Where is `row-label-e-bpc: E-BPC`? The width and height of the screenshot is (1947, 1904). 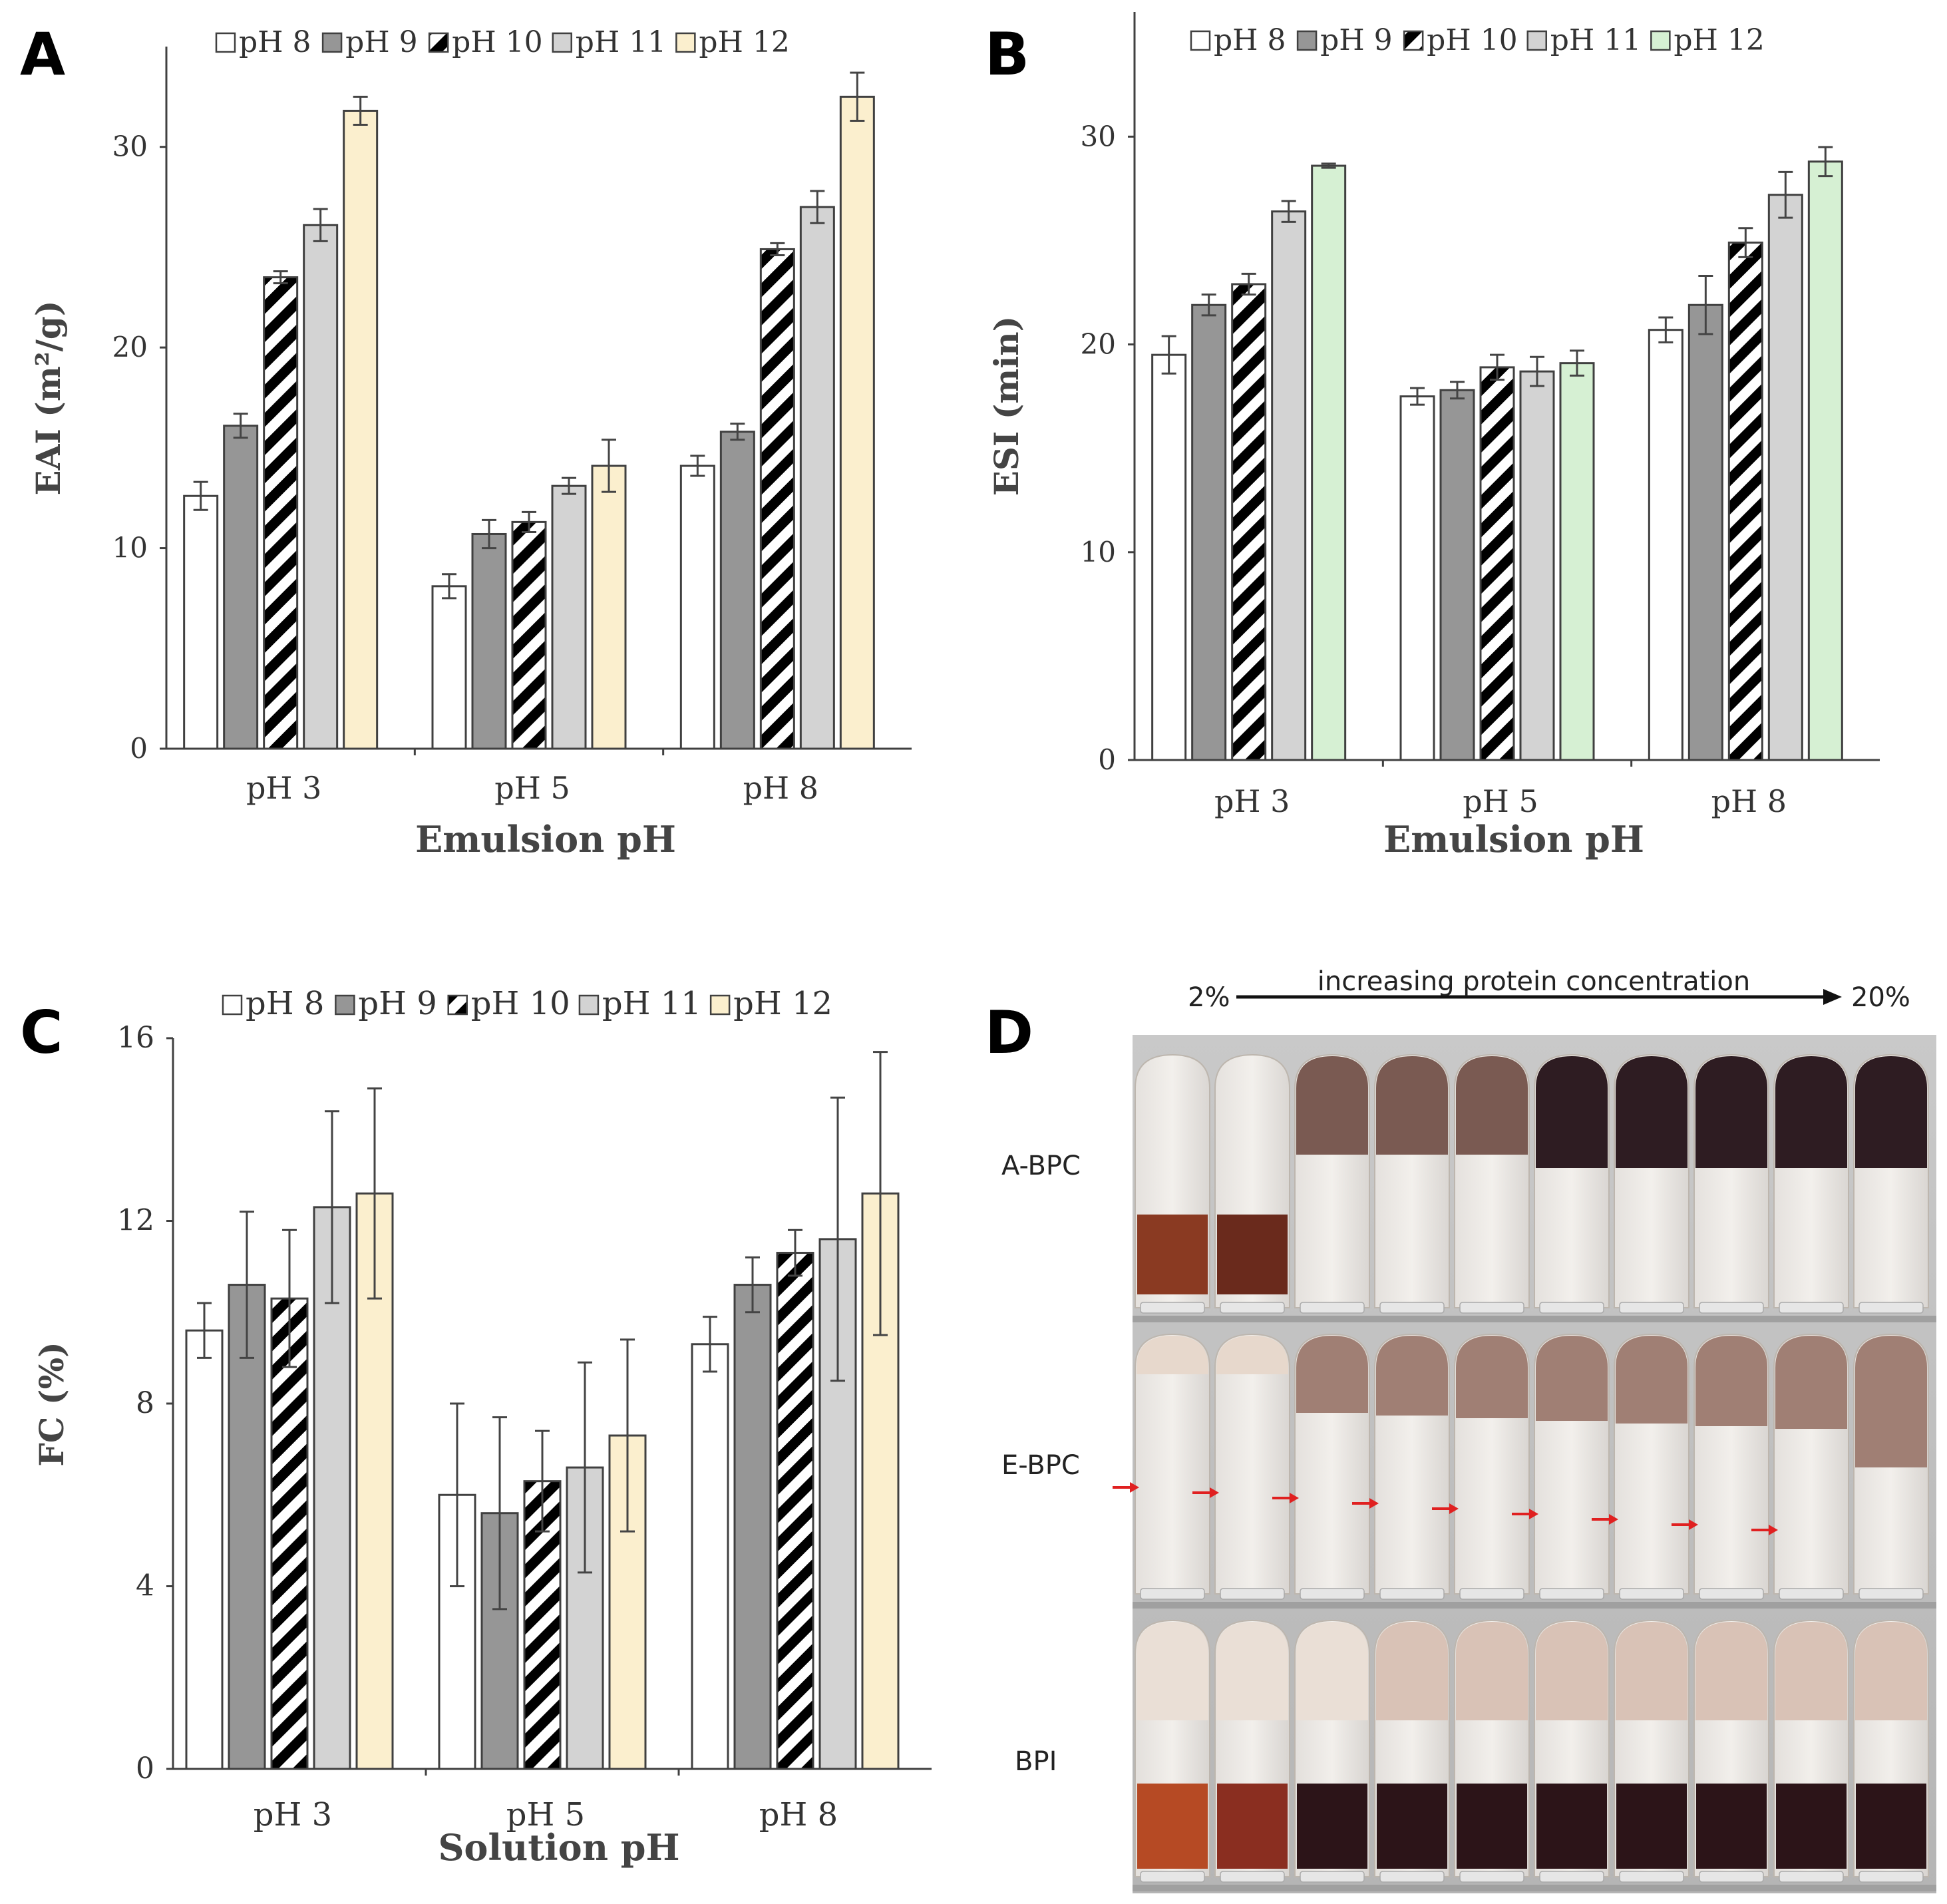
row-label-e-bpc: E-BPC is located at coordinates (1040, 1466).